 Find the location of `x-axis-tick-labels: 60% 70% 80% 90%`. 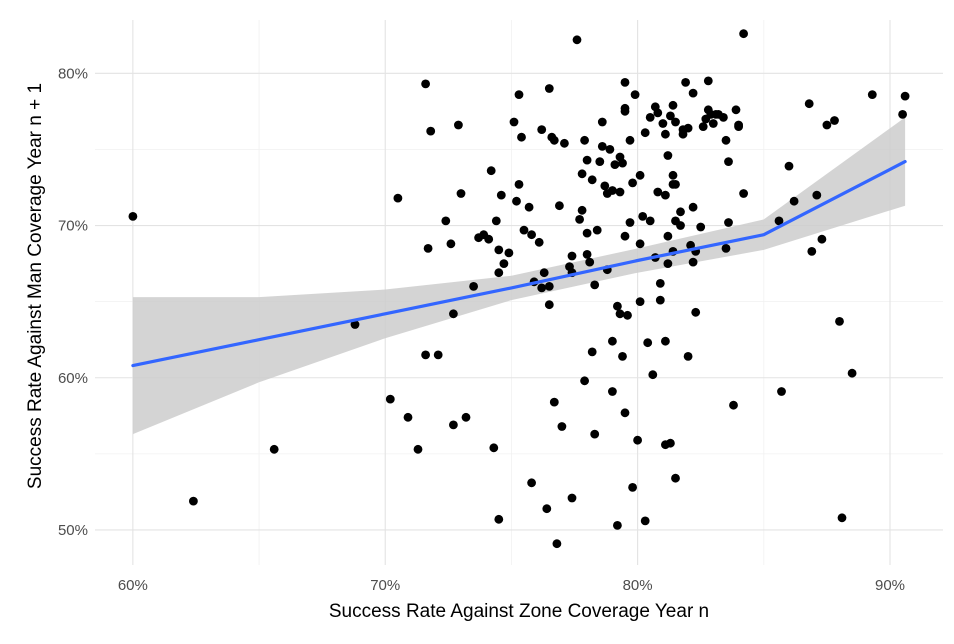

x-axis-tick-labels: 60% 70% 80% 90% is located at coordinates (511, 585).